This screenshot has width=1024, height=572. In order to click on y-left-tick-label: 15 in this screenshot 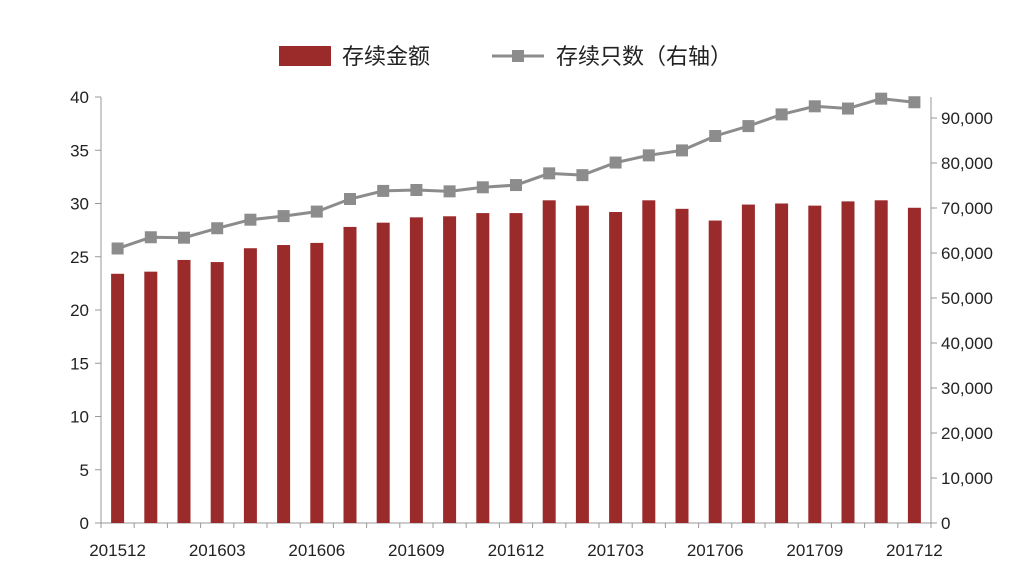, I will do `click(79, 363)`.